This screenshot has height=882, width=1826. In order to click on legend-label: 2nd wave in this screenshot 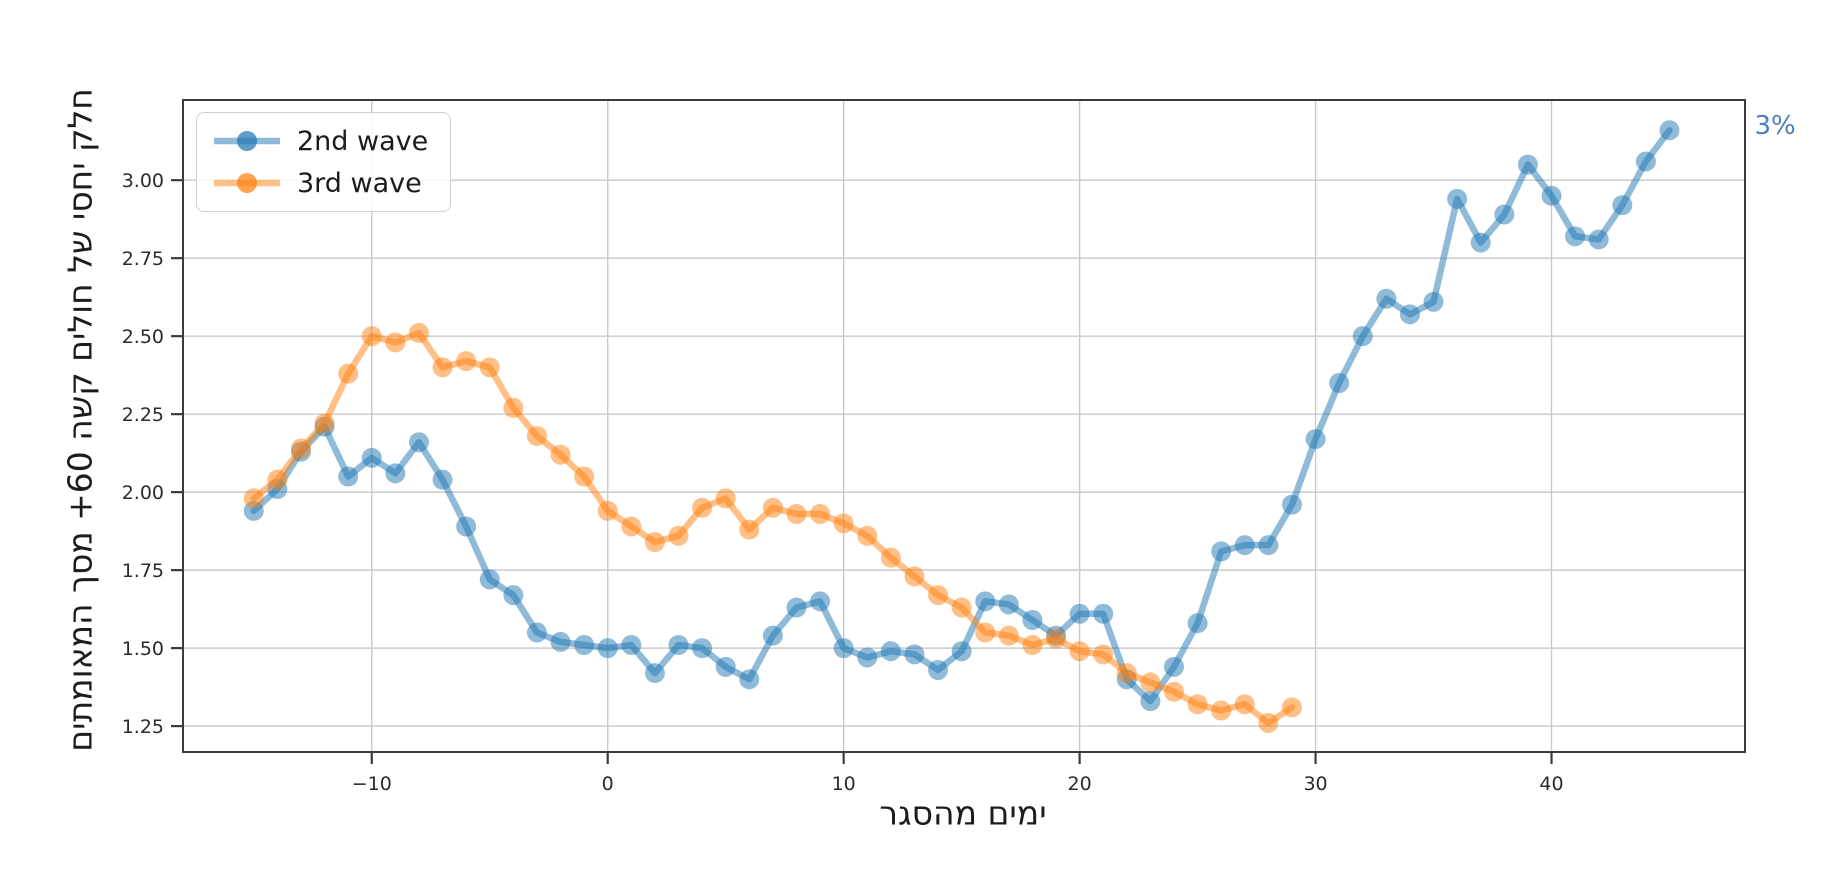, I will do `click(363, 141)`.